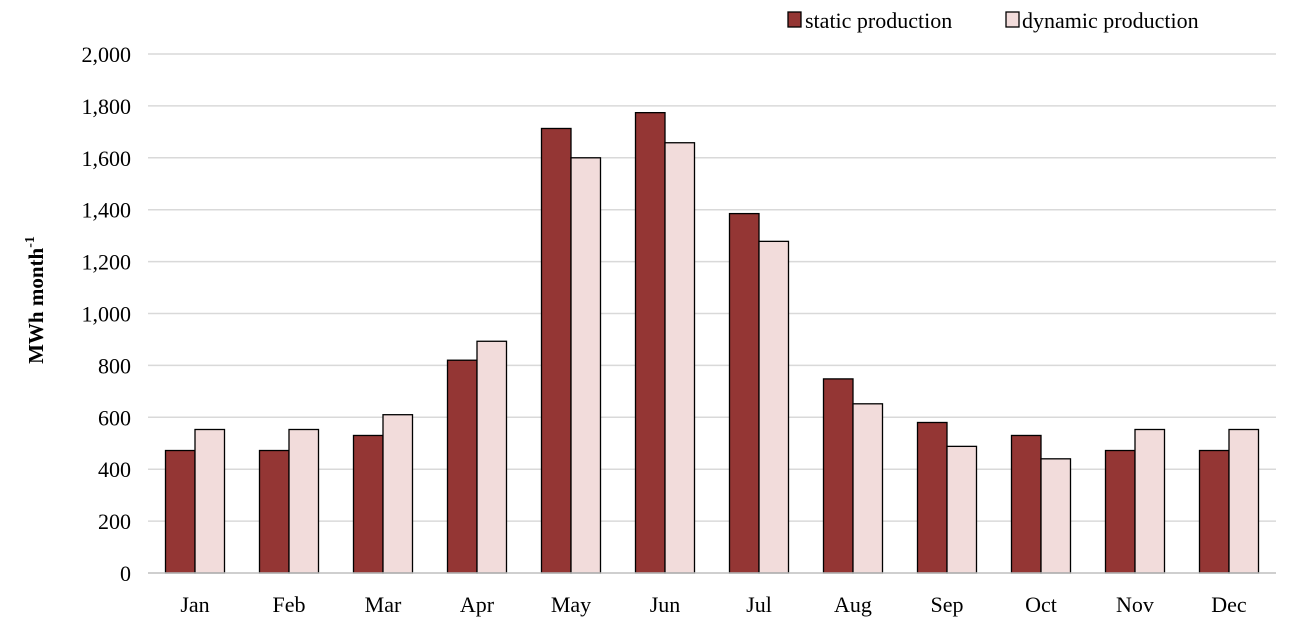 This screenshot has width=1294, height=619. I want to click on legend-swatch-dynamic-production, so click(1012, 19).